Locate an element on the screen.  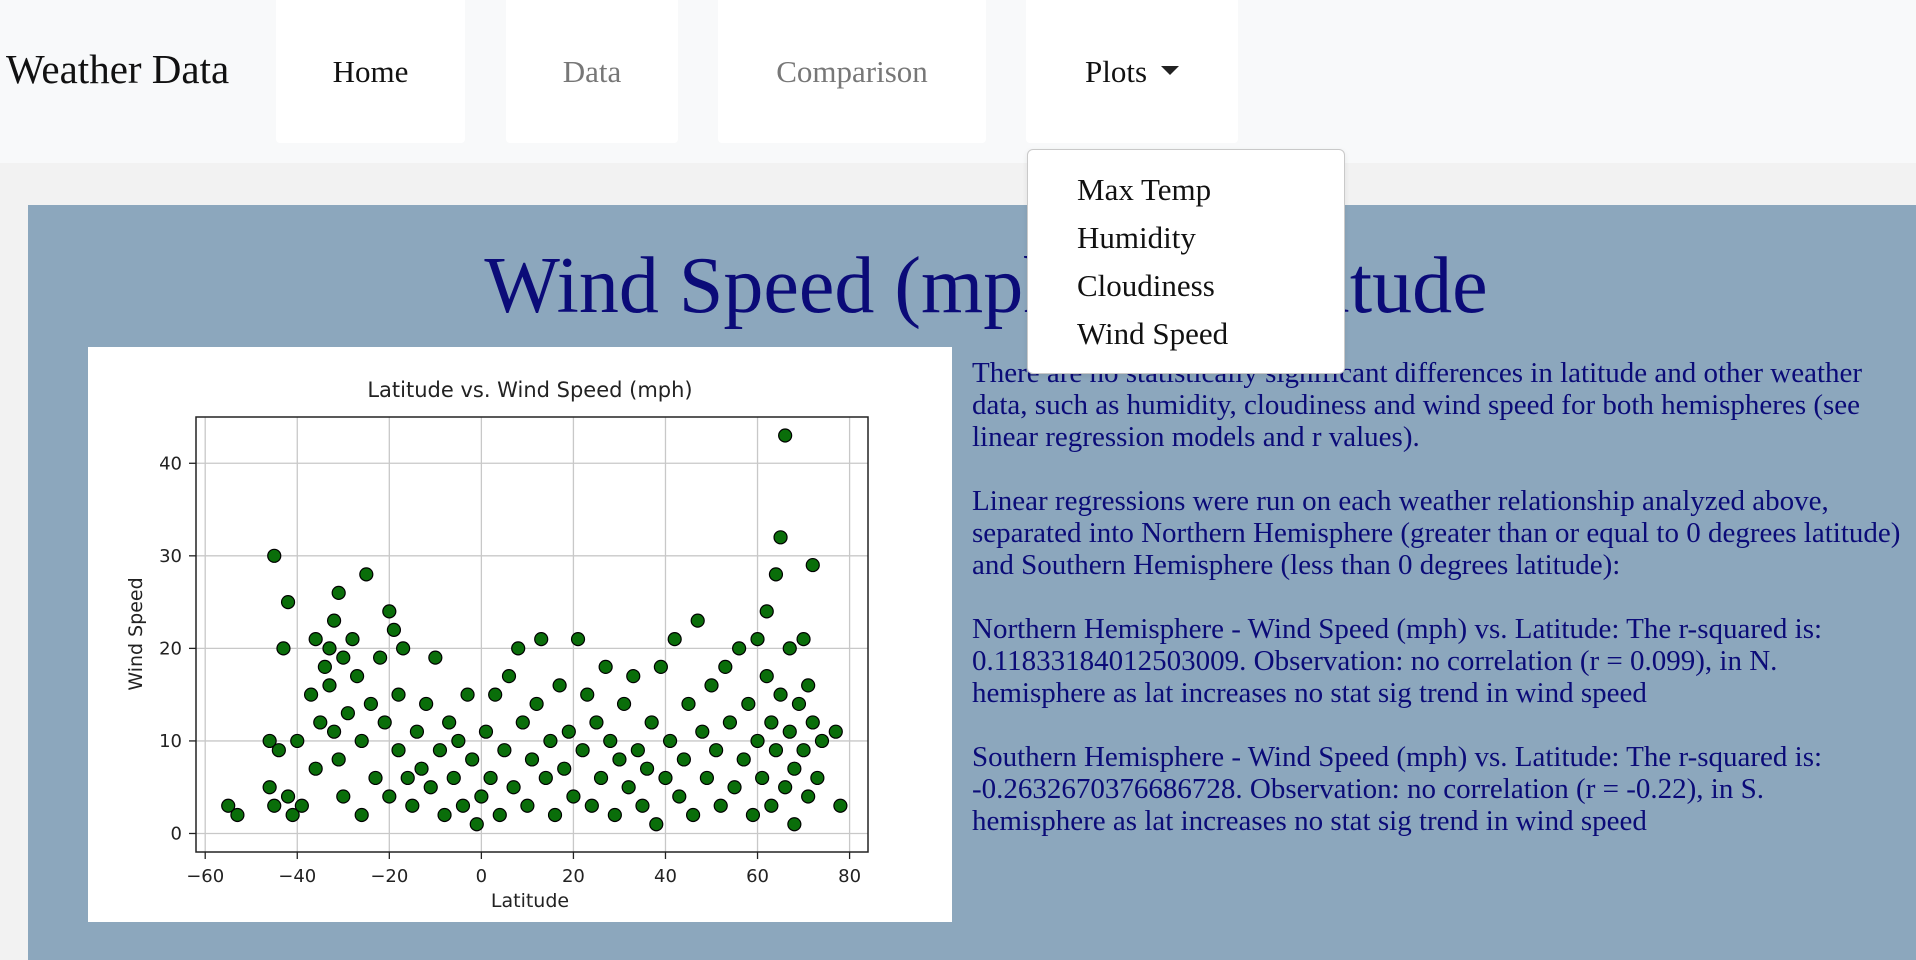
x-tick-label: 60 is located at coordinates (757, 876).